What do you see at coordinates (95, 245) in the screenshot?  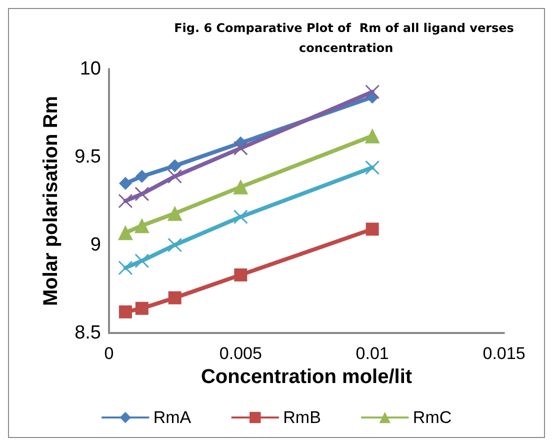 I see `y-tick-label: 9` at bounding box center [95, 245].